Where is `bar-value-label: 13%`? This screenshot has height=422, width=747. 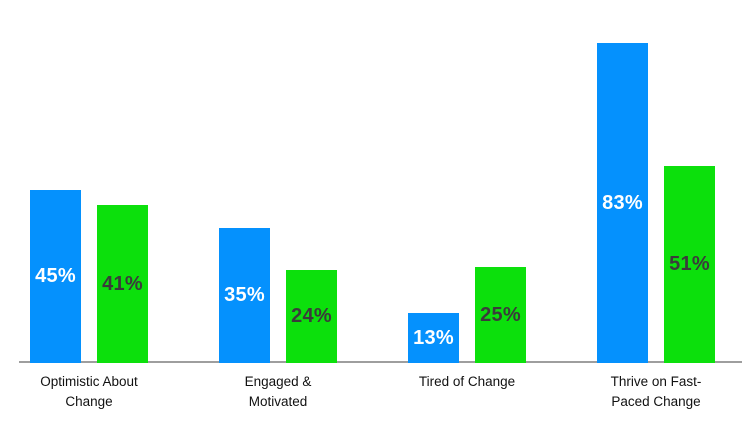 bar-value-label: 13% is located at coordinates (433, 337).